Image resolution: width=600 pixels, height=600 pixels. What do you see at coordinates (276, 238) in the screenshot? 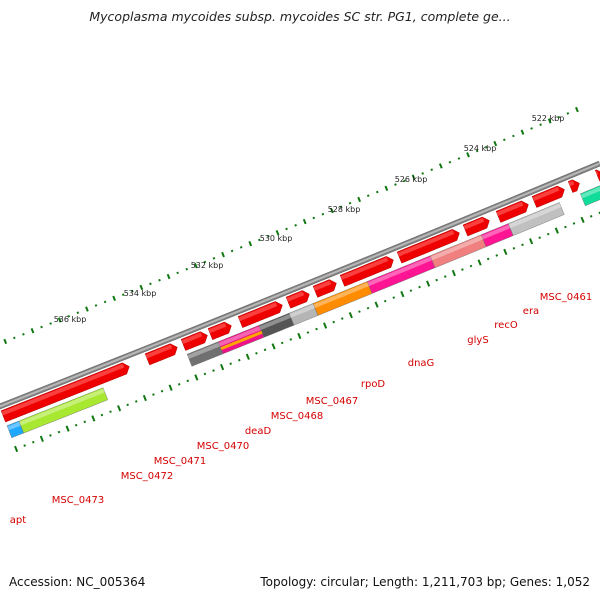
I see `scale-tick-label: 530 kbp` at bounding box center [276, 238].